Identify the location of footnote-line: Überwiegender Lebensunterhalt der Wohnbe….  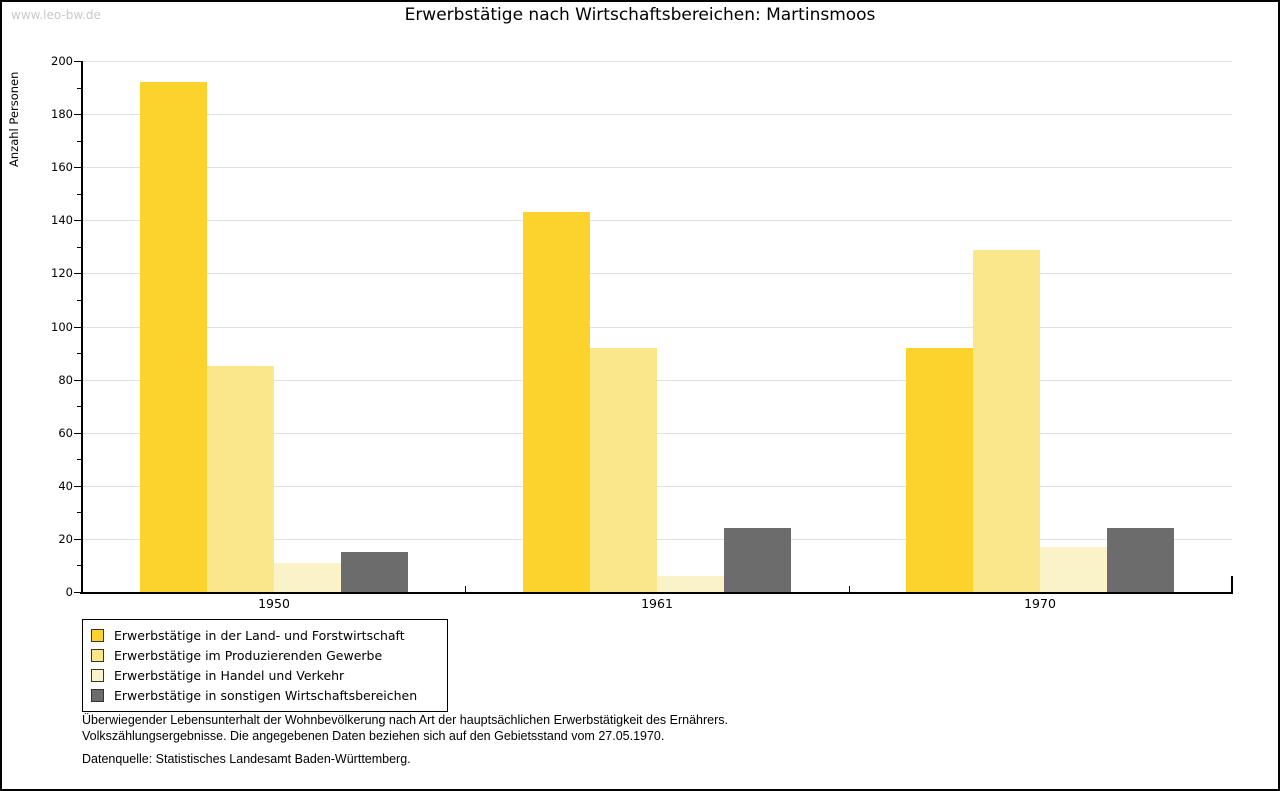
(405, 720).